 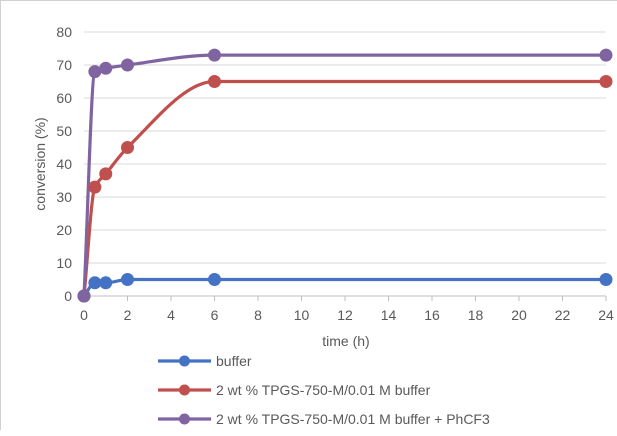 I want to click on x-tick-label: 20, so click(x=519, y=315).